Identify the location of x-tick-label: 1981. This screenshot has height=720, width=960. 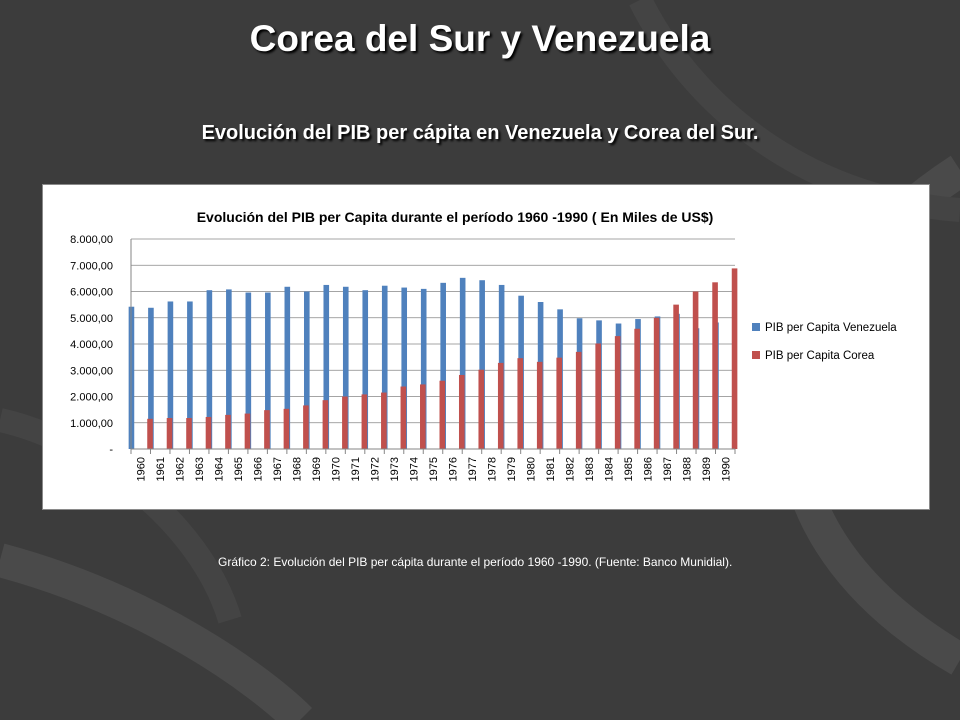
(551, 469).